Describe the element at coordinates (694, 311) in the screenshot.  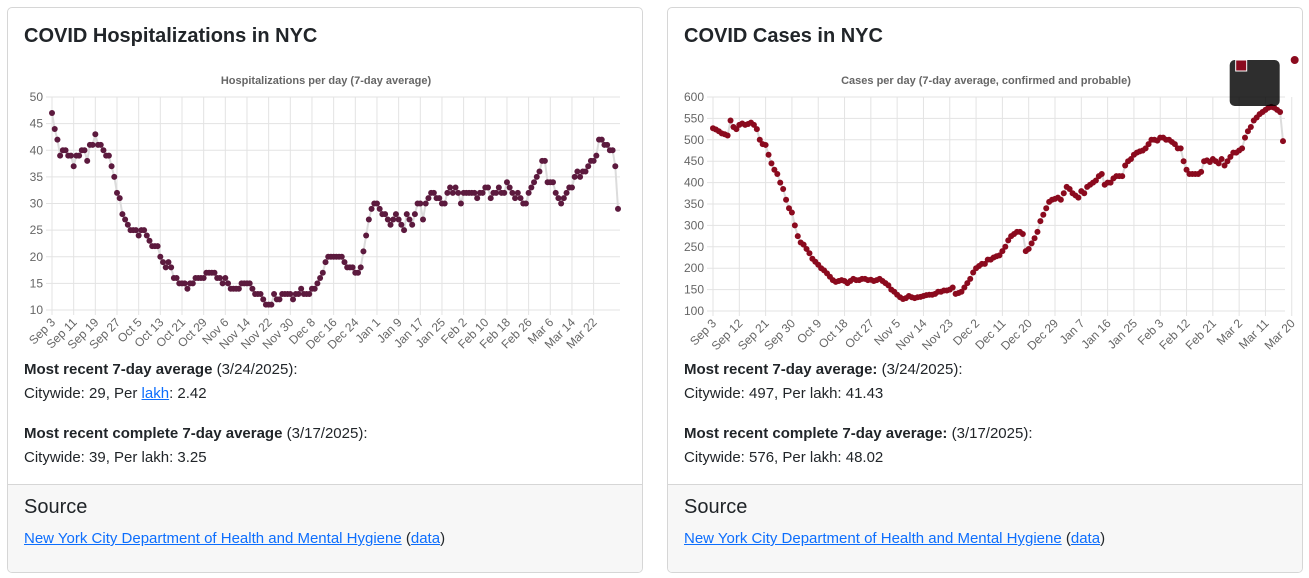
I see `y-tick-label: 100` at that location.